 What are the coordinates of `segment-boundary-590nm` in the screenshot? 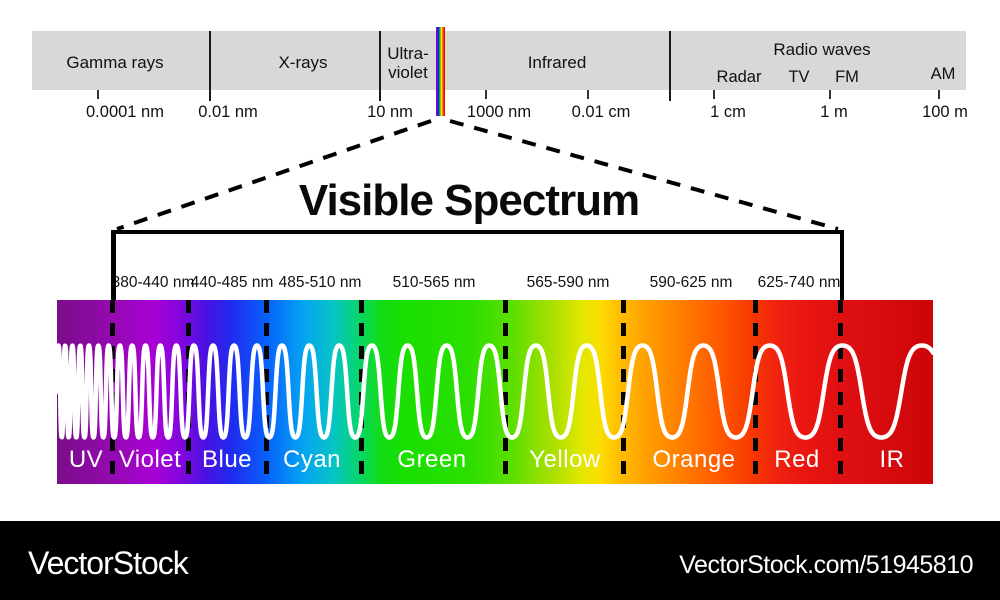 It's located at (623, 392).